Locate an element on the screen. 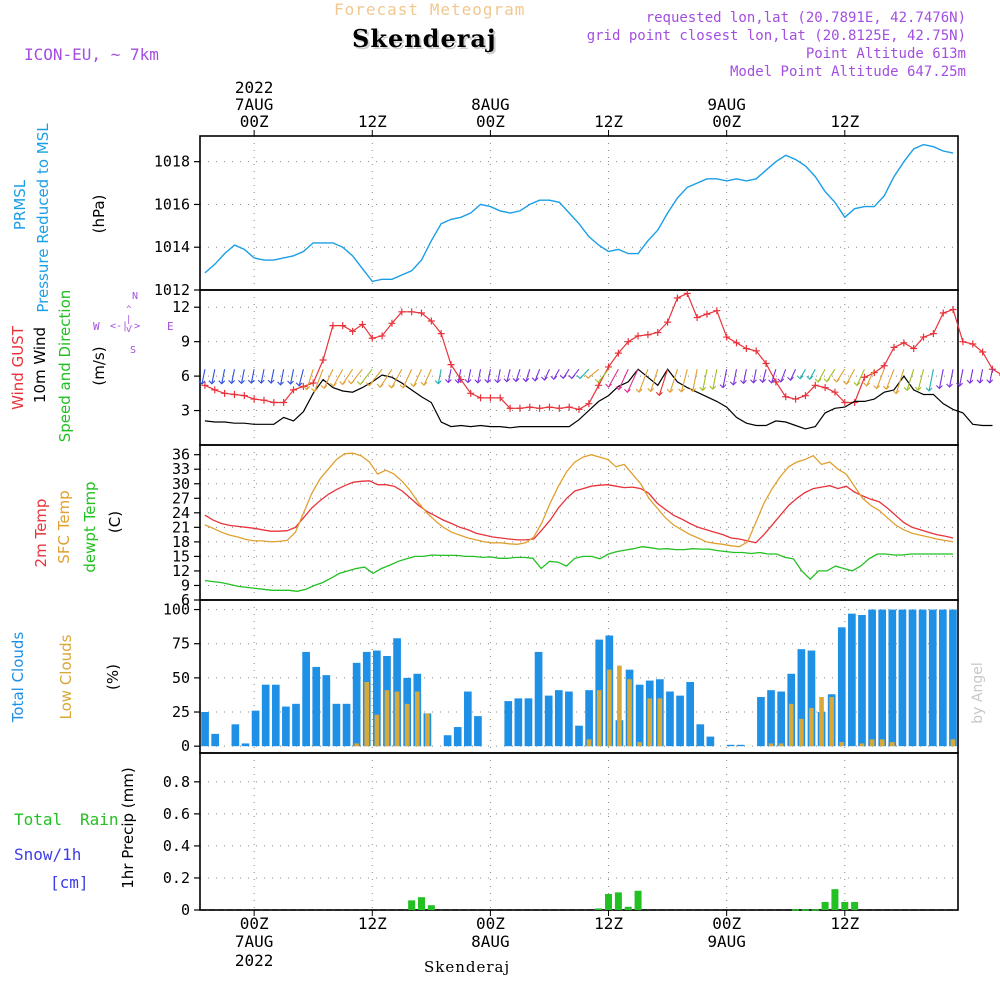  top-date-label: 7AUG is located at coordinates (254, 104).